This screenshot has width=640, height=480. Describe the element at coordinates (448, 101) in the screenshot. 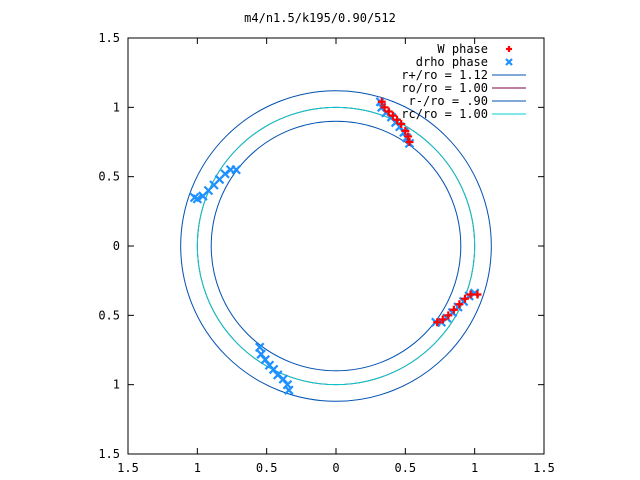

I see `legend-entry-label: r-/ro = .90` at that location.